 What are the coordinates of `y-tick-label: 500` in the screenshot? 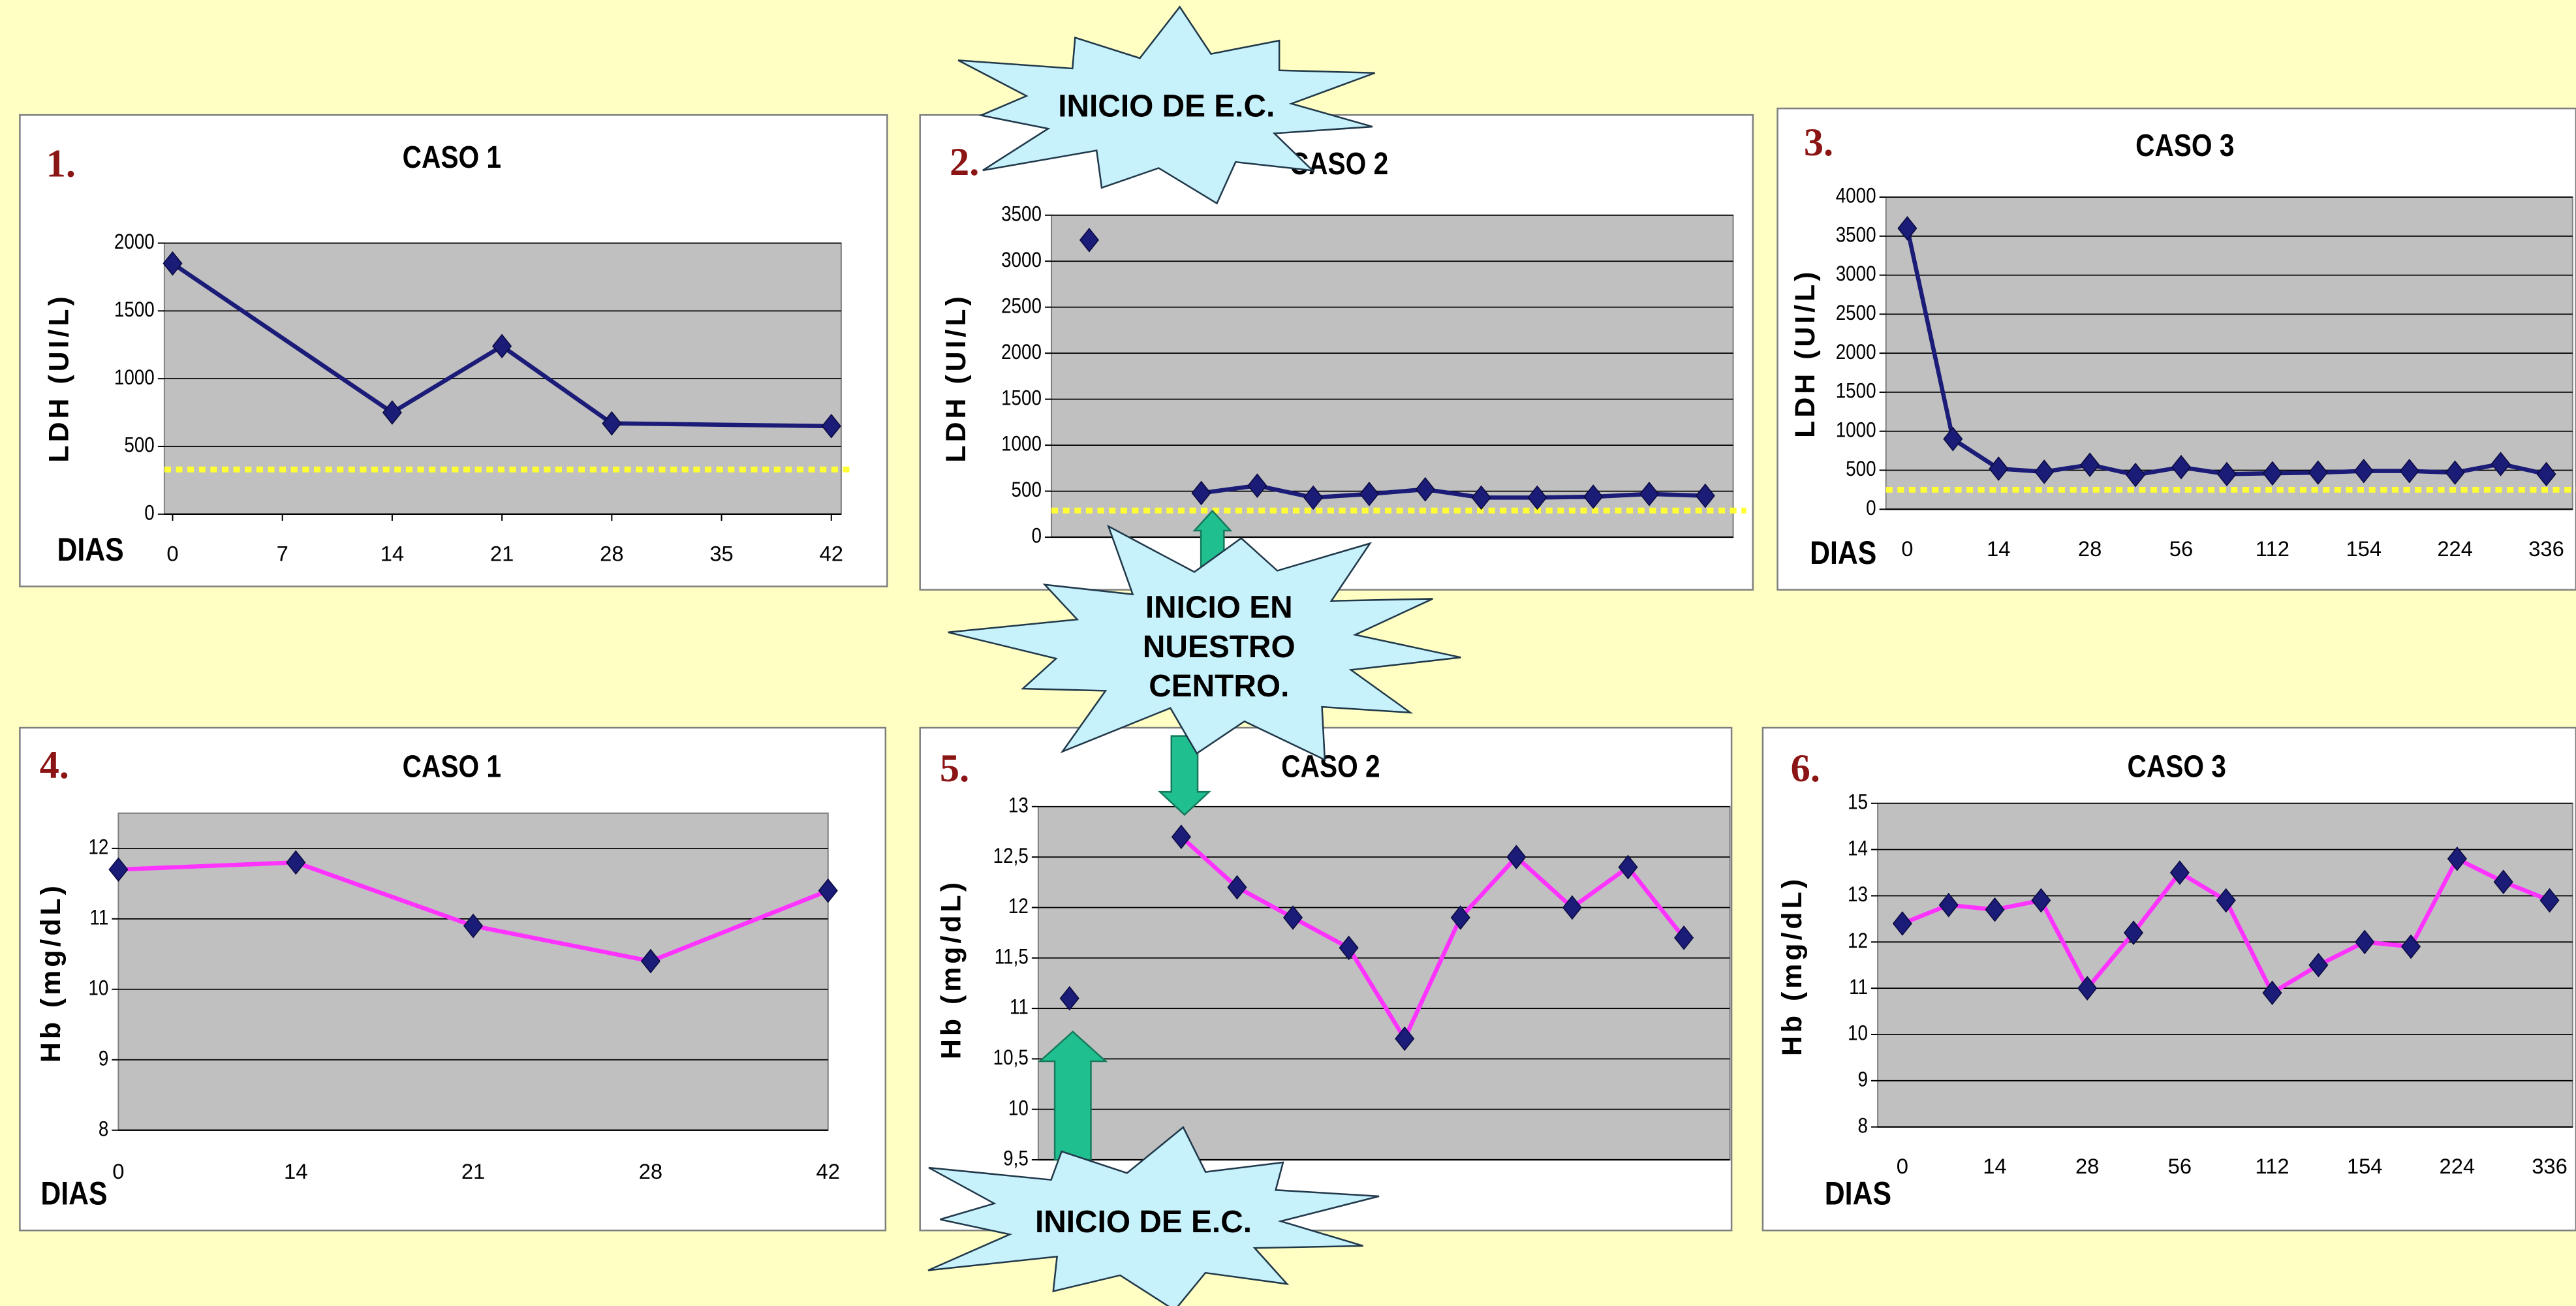 It's located at (139, 446).